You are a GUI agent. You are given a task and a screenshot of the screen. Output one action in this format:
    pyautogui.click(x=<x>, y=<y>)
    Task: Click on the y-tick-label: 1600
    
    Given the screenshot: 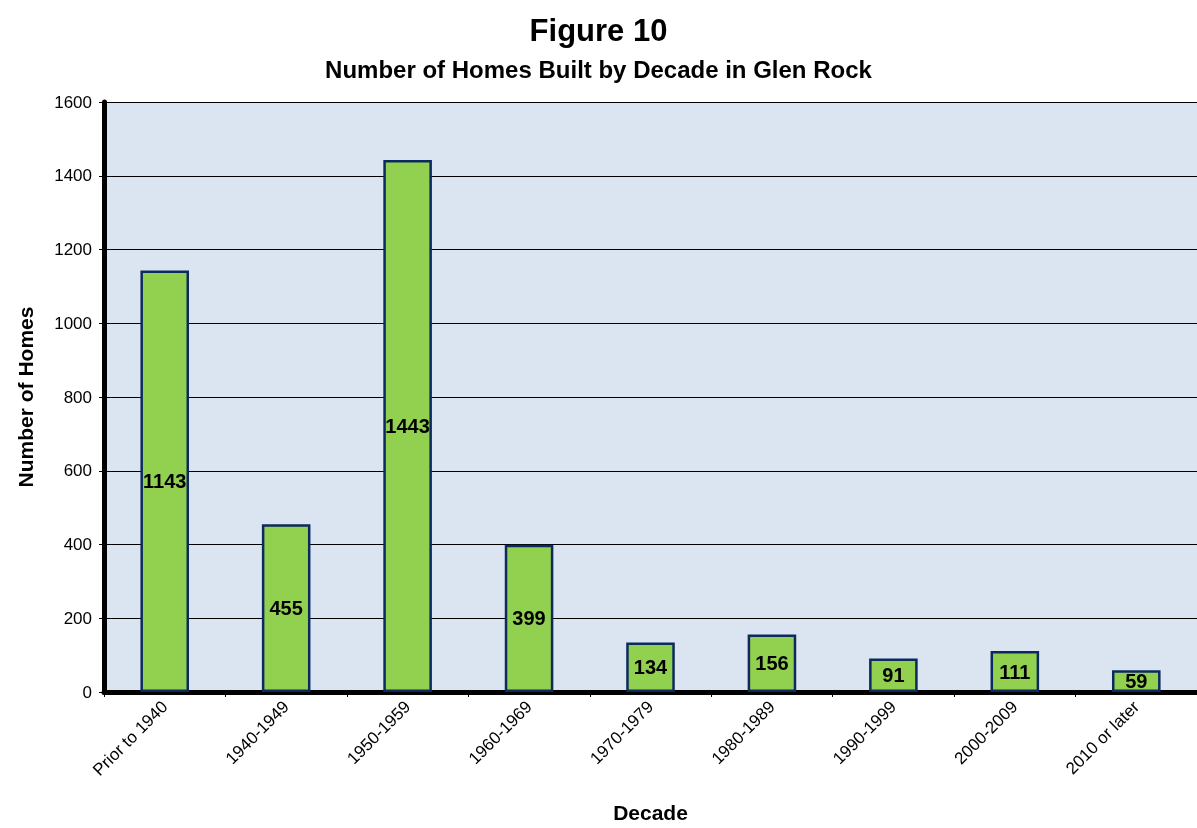 What is the action you would take?
    pyautogui.click(x=73, y=102)
    